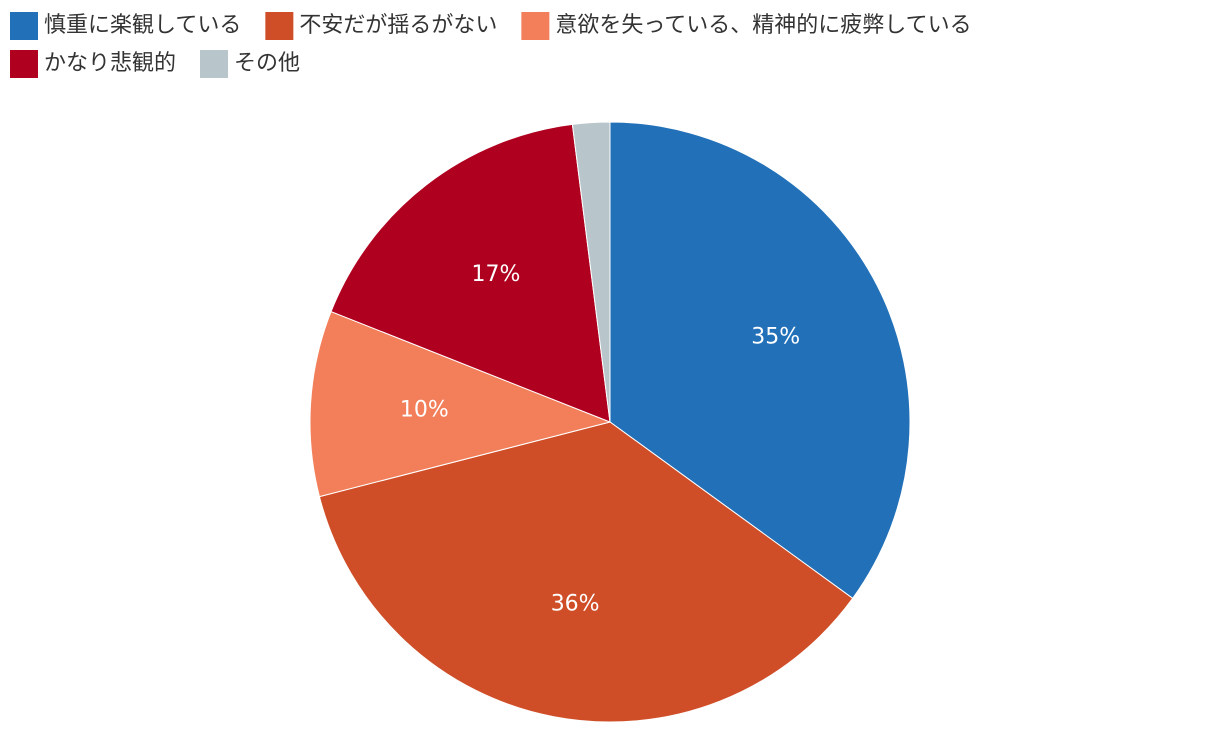 The height and width of the screenshot is (732, 1220). Describe the element at coordinates (142, 25) in the screenshot. I see `legend-label: 慎重に楽観している` at that location.